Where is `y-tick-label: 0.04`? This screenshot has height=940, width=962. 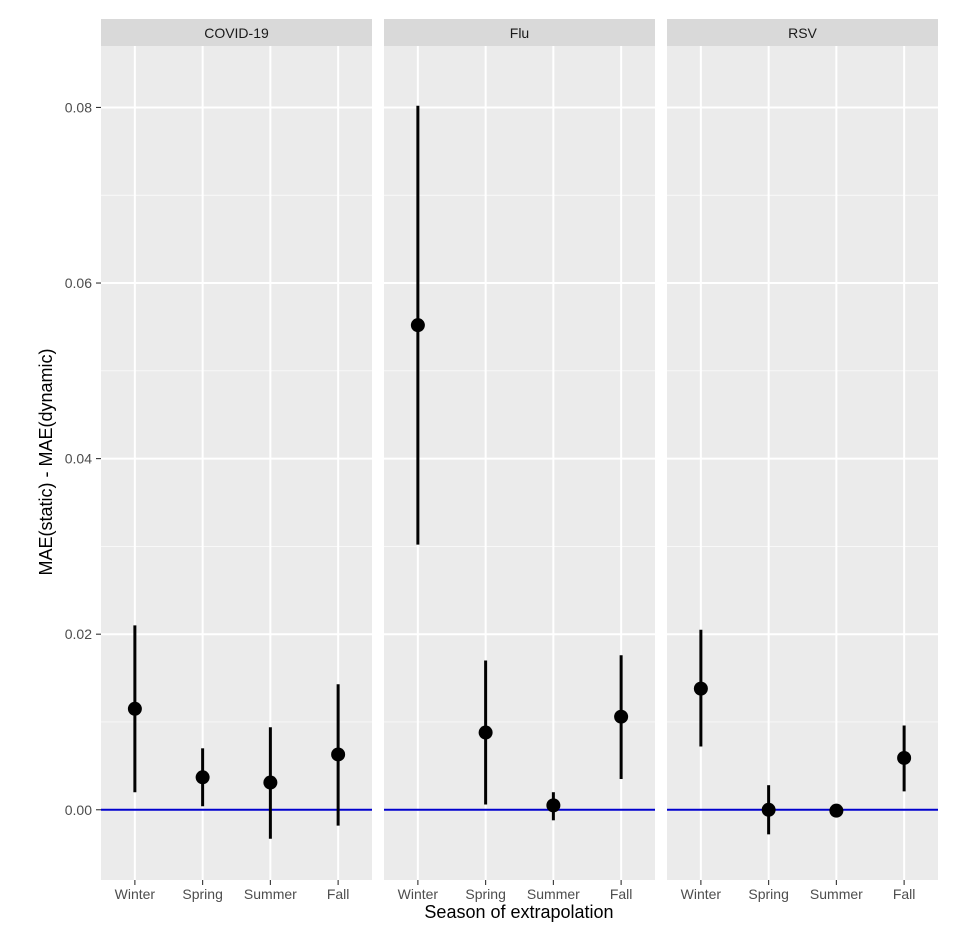 y-tick-label: 0.04 is located at coordinates (78, 459).